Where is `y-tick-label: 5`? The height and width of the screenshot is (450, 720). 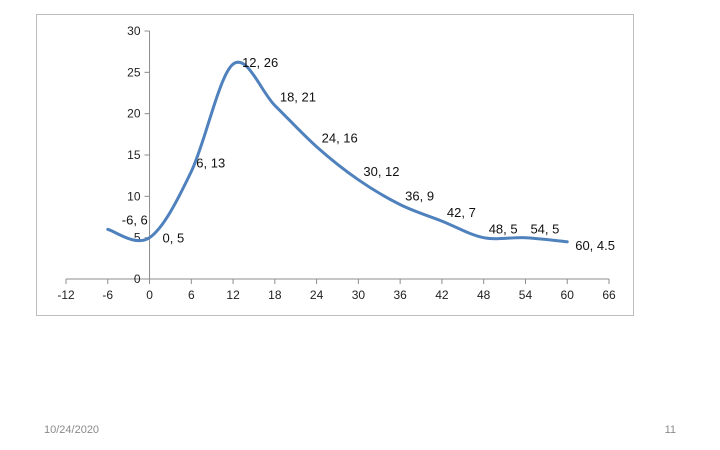 y-tick-label: 5 is located at coordinates (137, 238).